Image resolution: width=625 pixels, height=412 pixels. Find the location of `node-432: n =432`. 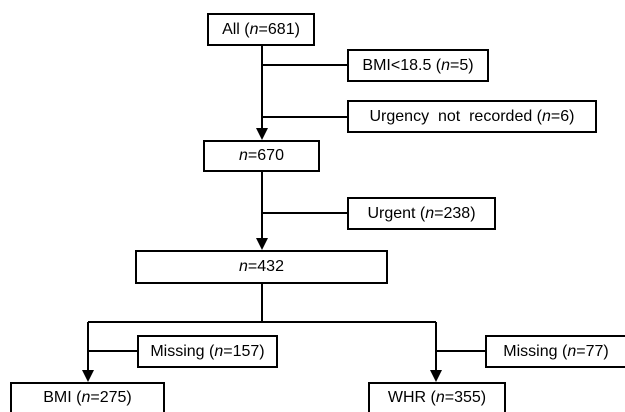

node-432: n =432 is located at coordinates (261, 267).